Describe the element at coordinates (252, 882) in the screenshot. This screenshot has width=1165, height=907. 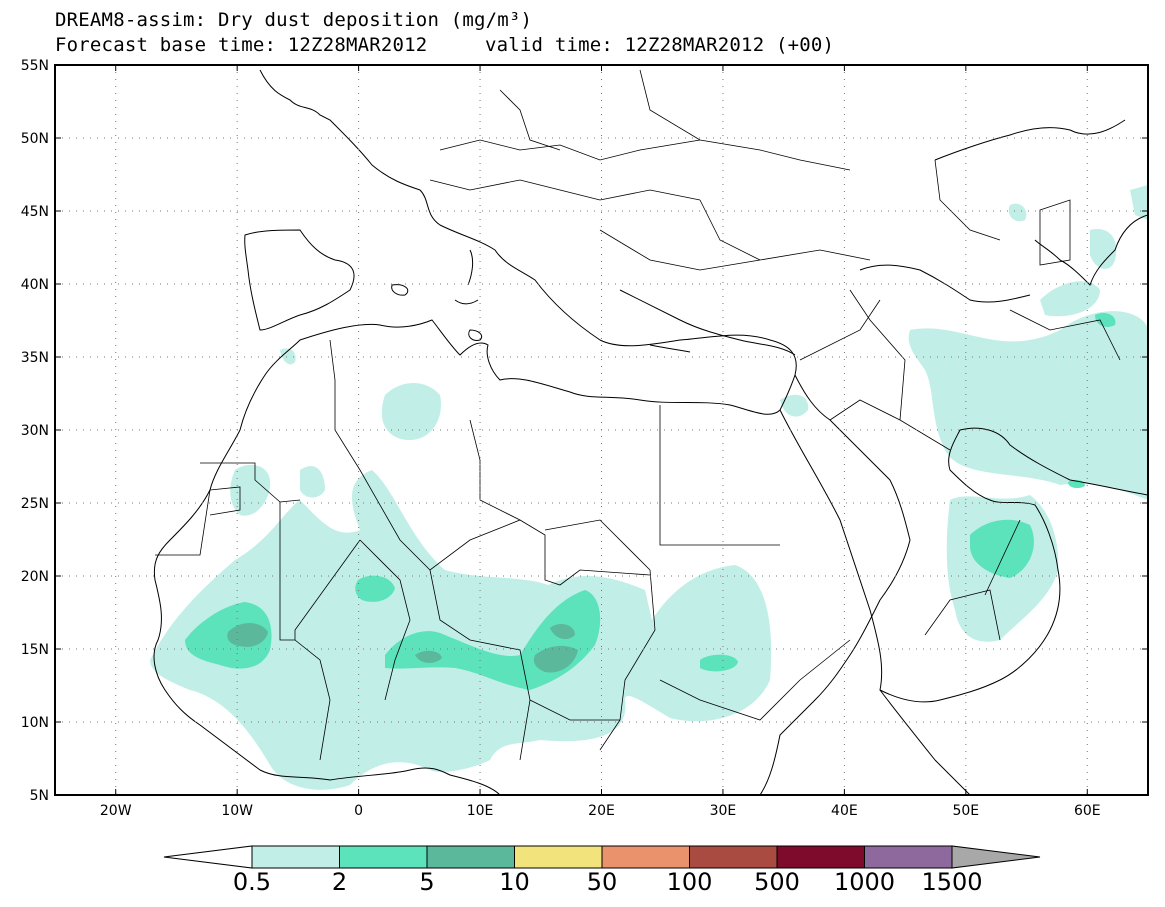
I see `colorbar-label: 0.5` at that location.